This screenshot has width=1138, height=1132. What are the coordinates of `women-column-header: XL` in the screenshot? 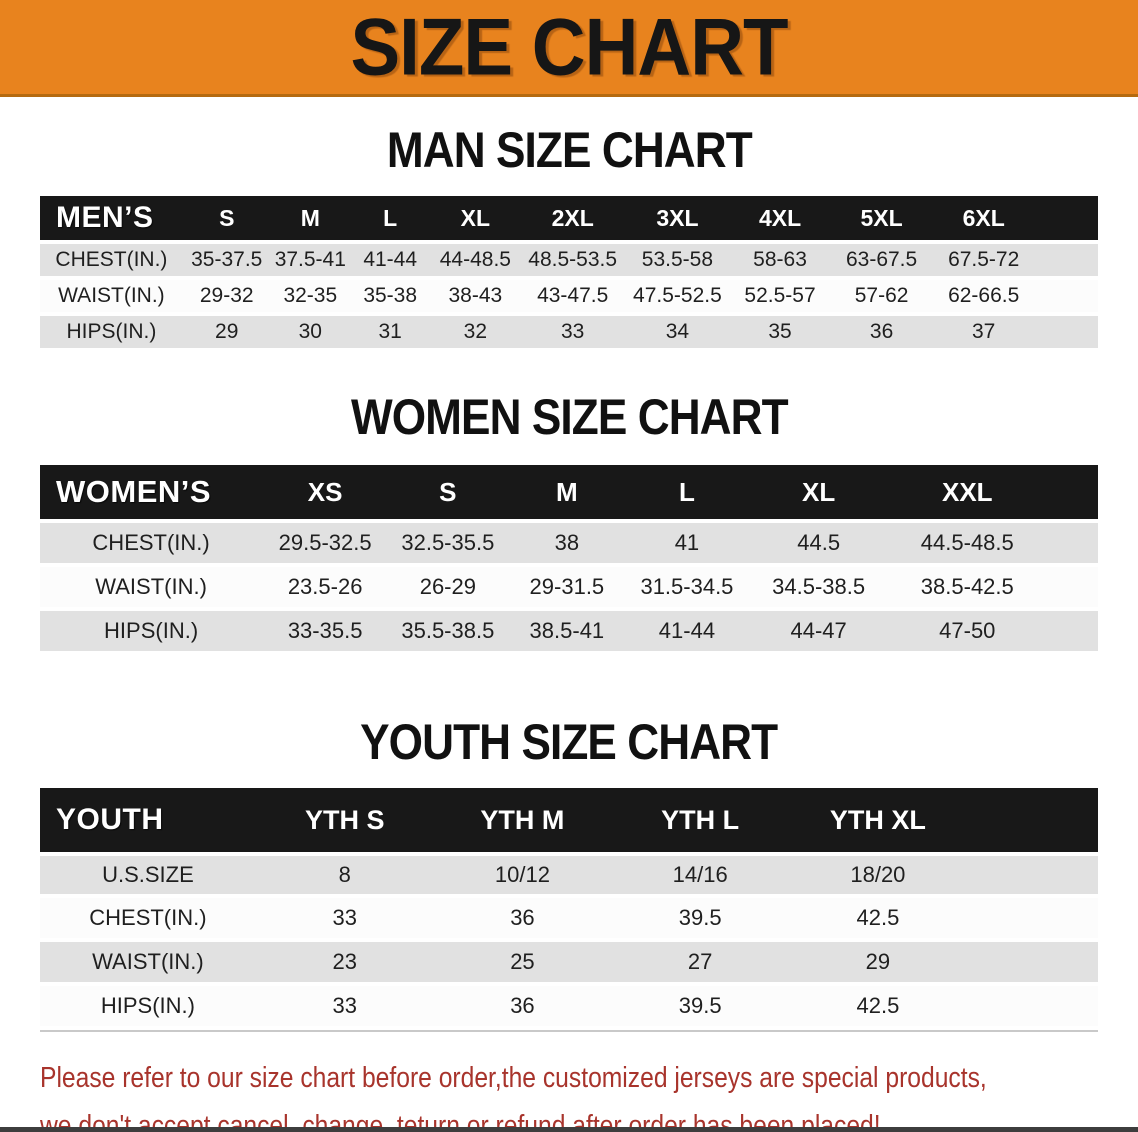 It's located at (818, 492).